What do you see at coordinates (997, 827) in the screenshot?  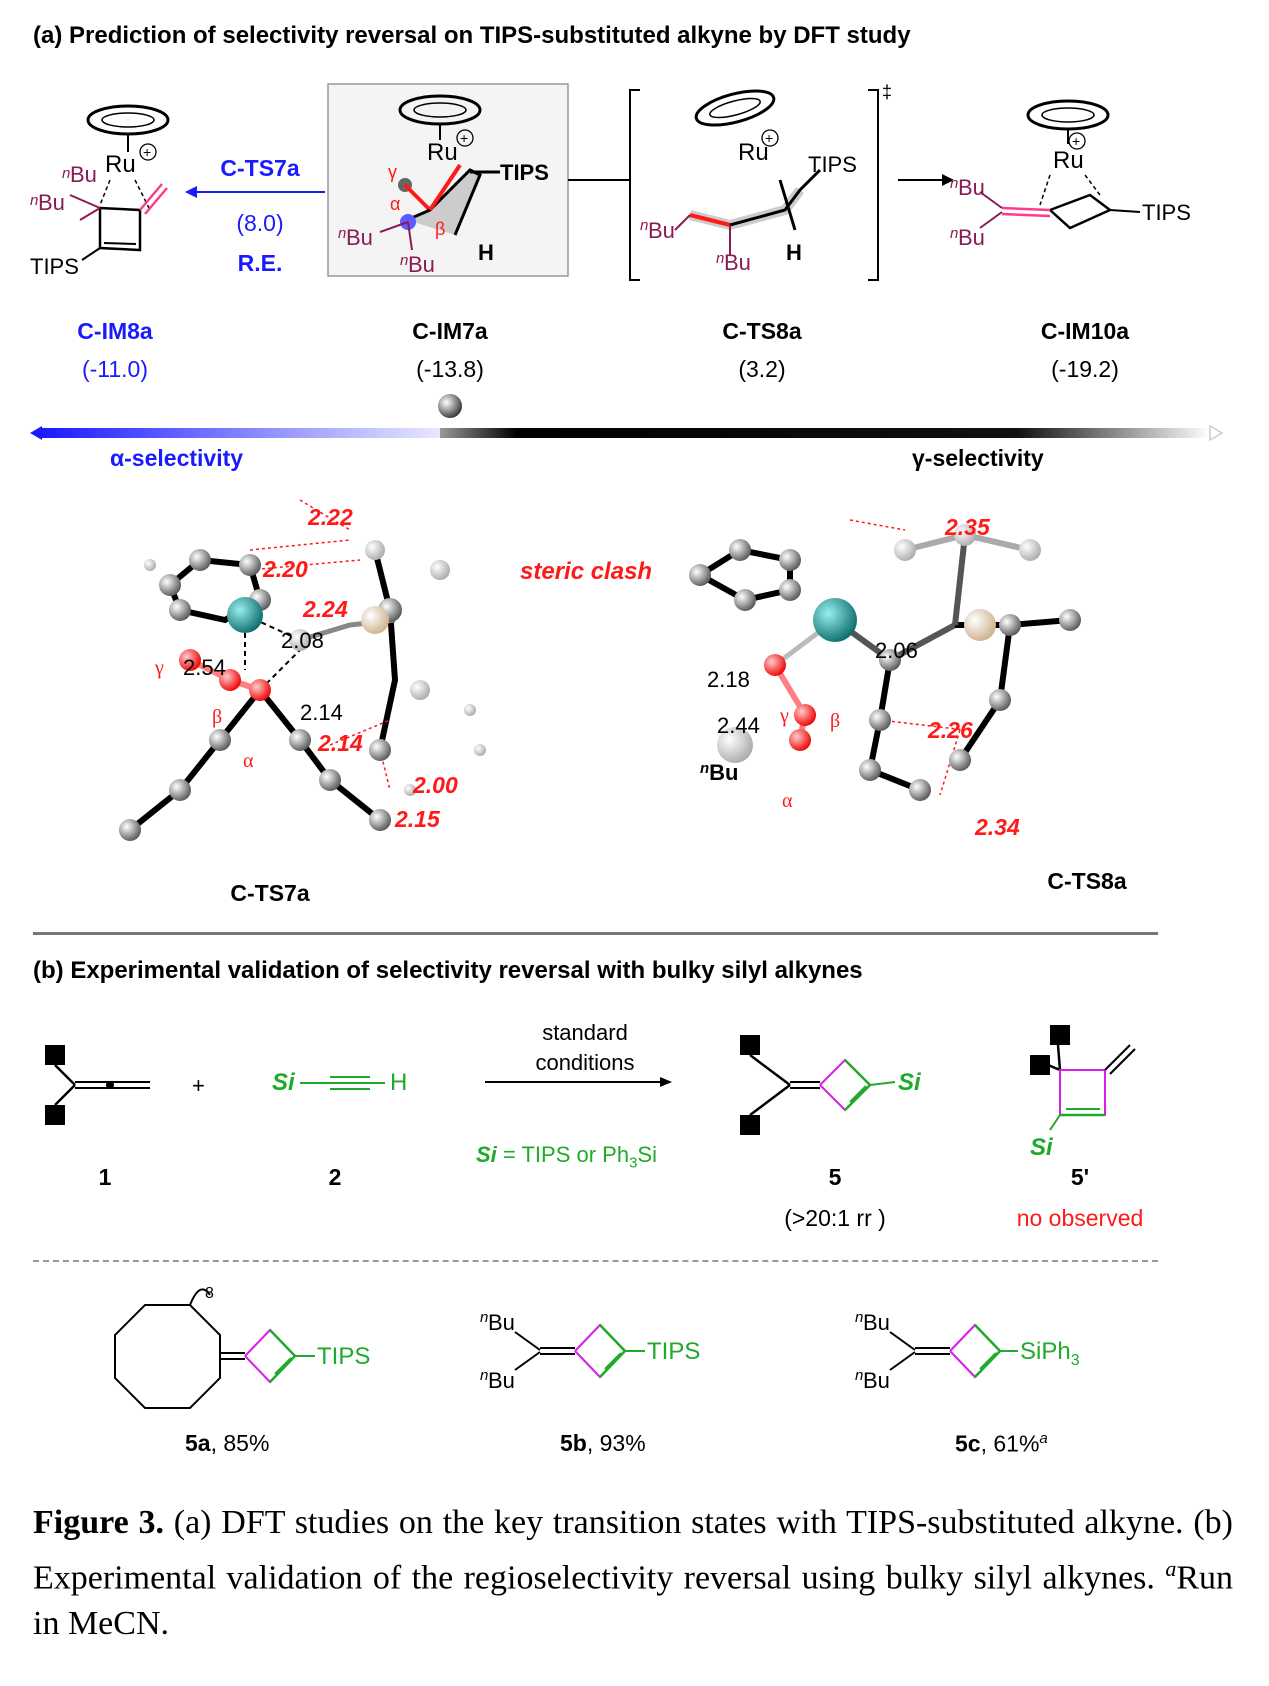 I see `distance-label: 2.34` at bounding box center [997, 827].